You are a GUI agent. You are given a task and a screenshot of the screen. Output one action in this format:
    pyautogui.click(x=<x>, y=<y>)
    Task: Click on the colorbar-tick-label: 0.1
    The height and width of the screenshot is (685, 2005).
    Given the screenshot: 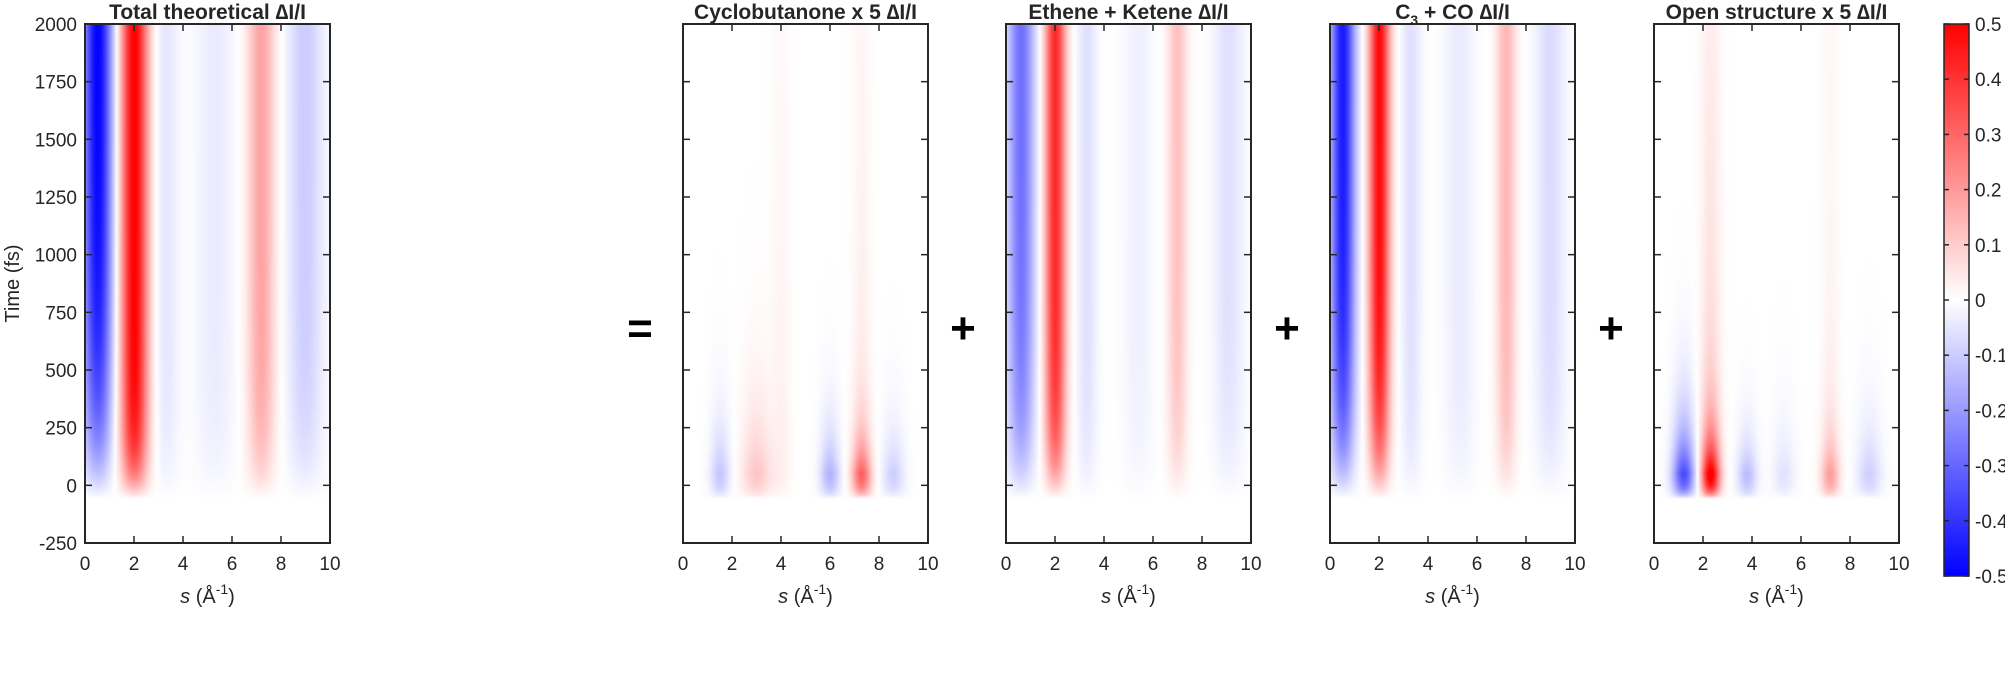 What is the action you would take?
    pyautogui.click(x=1988, y=246)
    